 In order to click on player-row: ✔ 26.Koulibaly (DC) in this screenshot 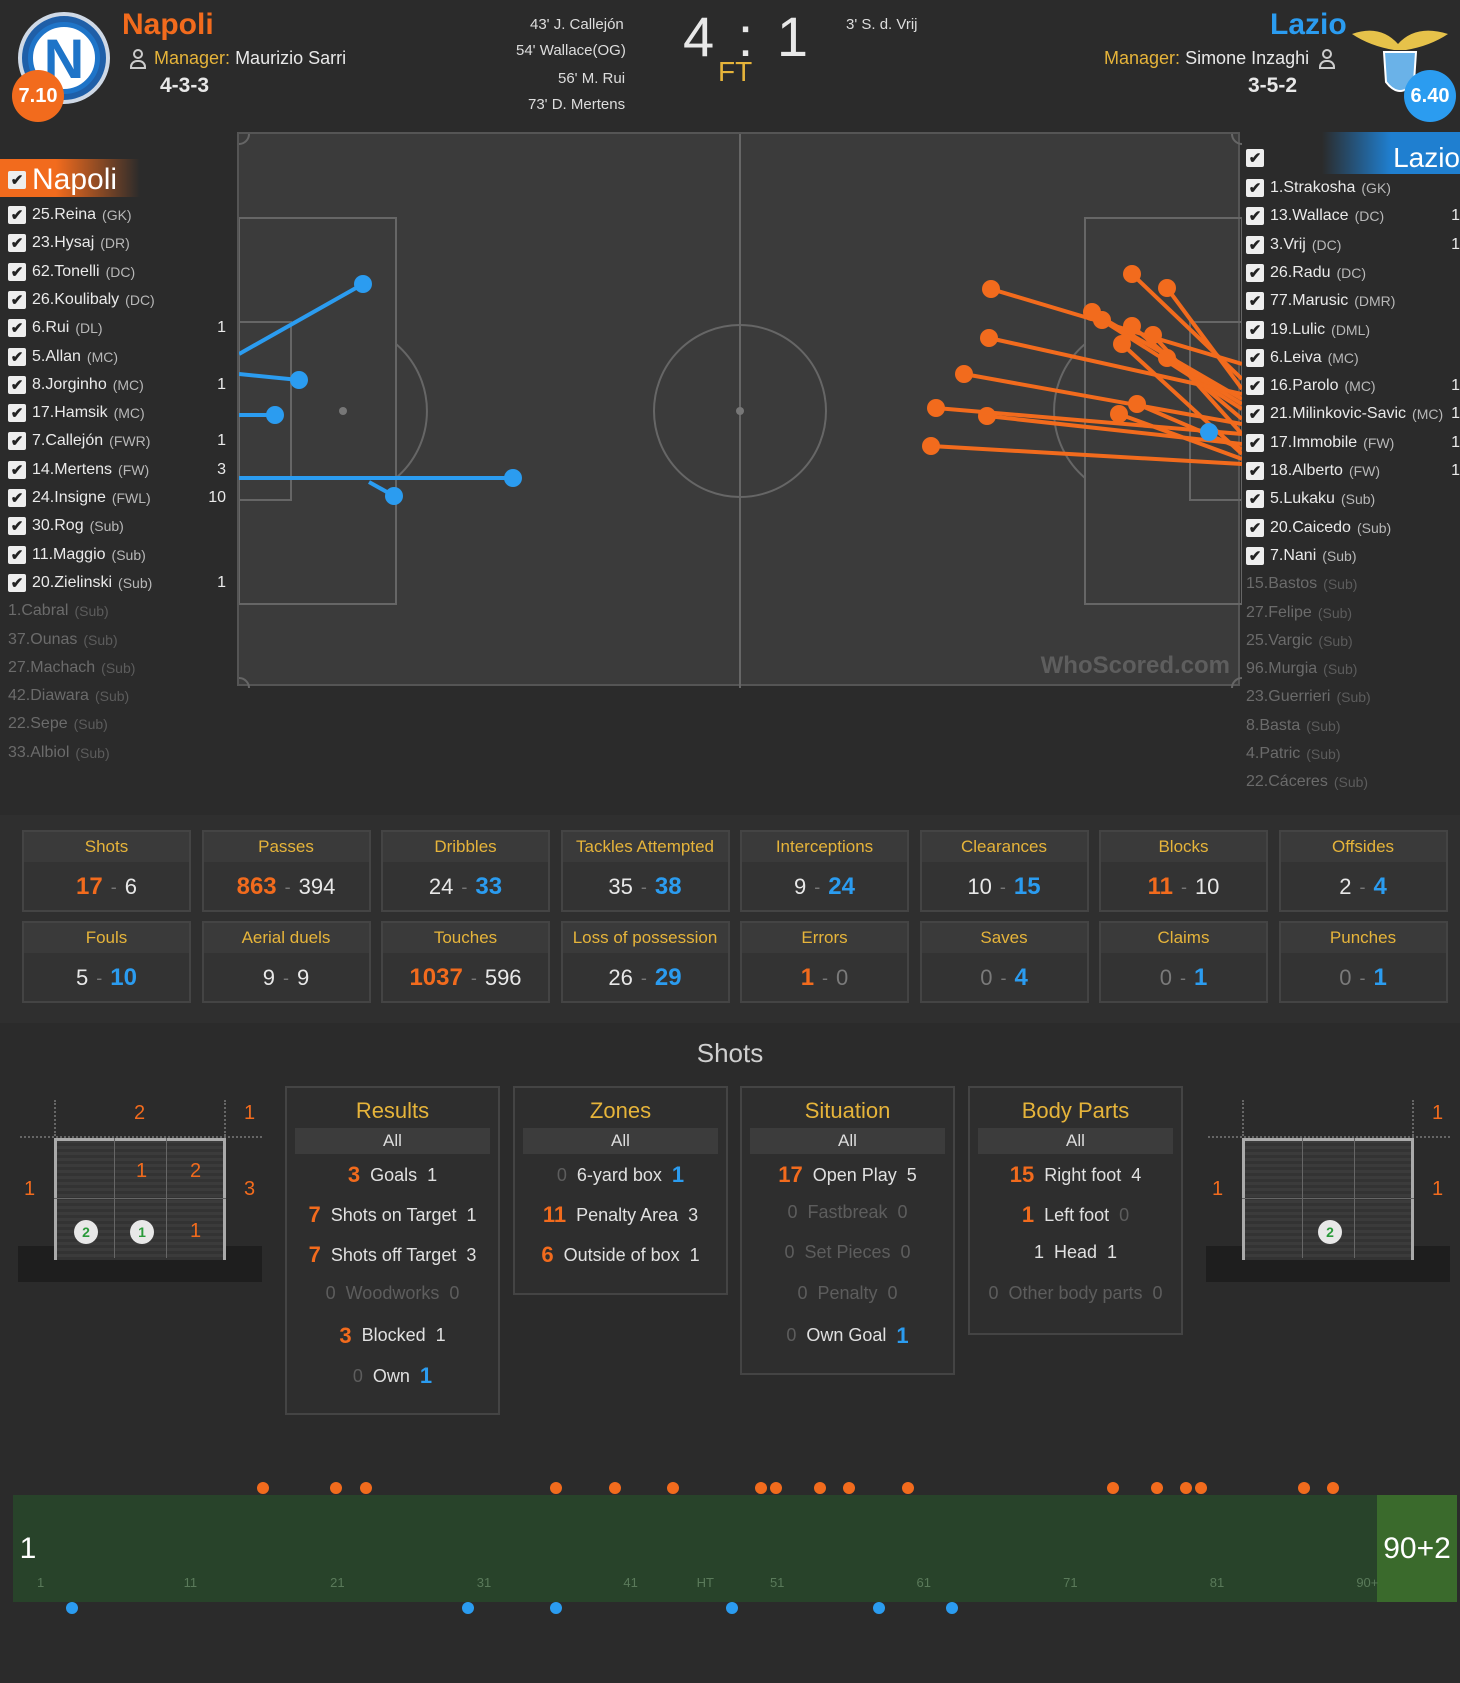, I will do `click(117, 300)`.